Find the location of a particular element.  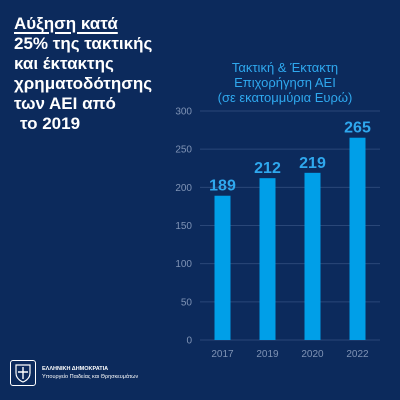

data-label: 265 is located at coordinates (357, 128).